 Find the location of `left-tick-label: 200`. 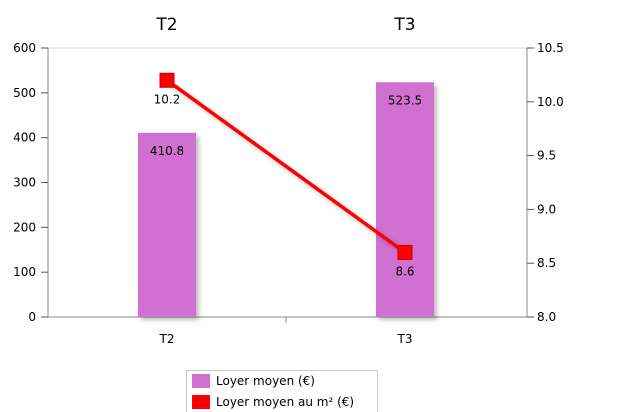

left-tick-label: 200 is located at coordinates (24, 227).